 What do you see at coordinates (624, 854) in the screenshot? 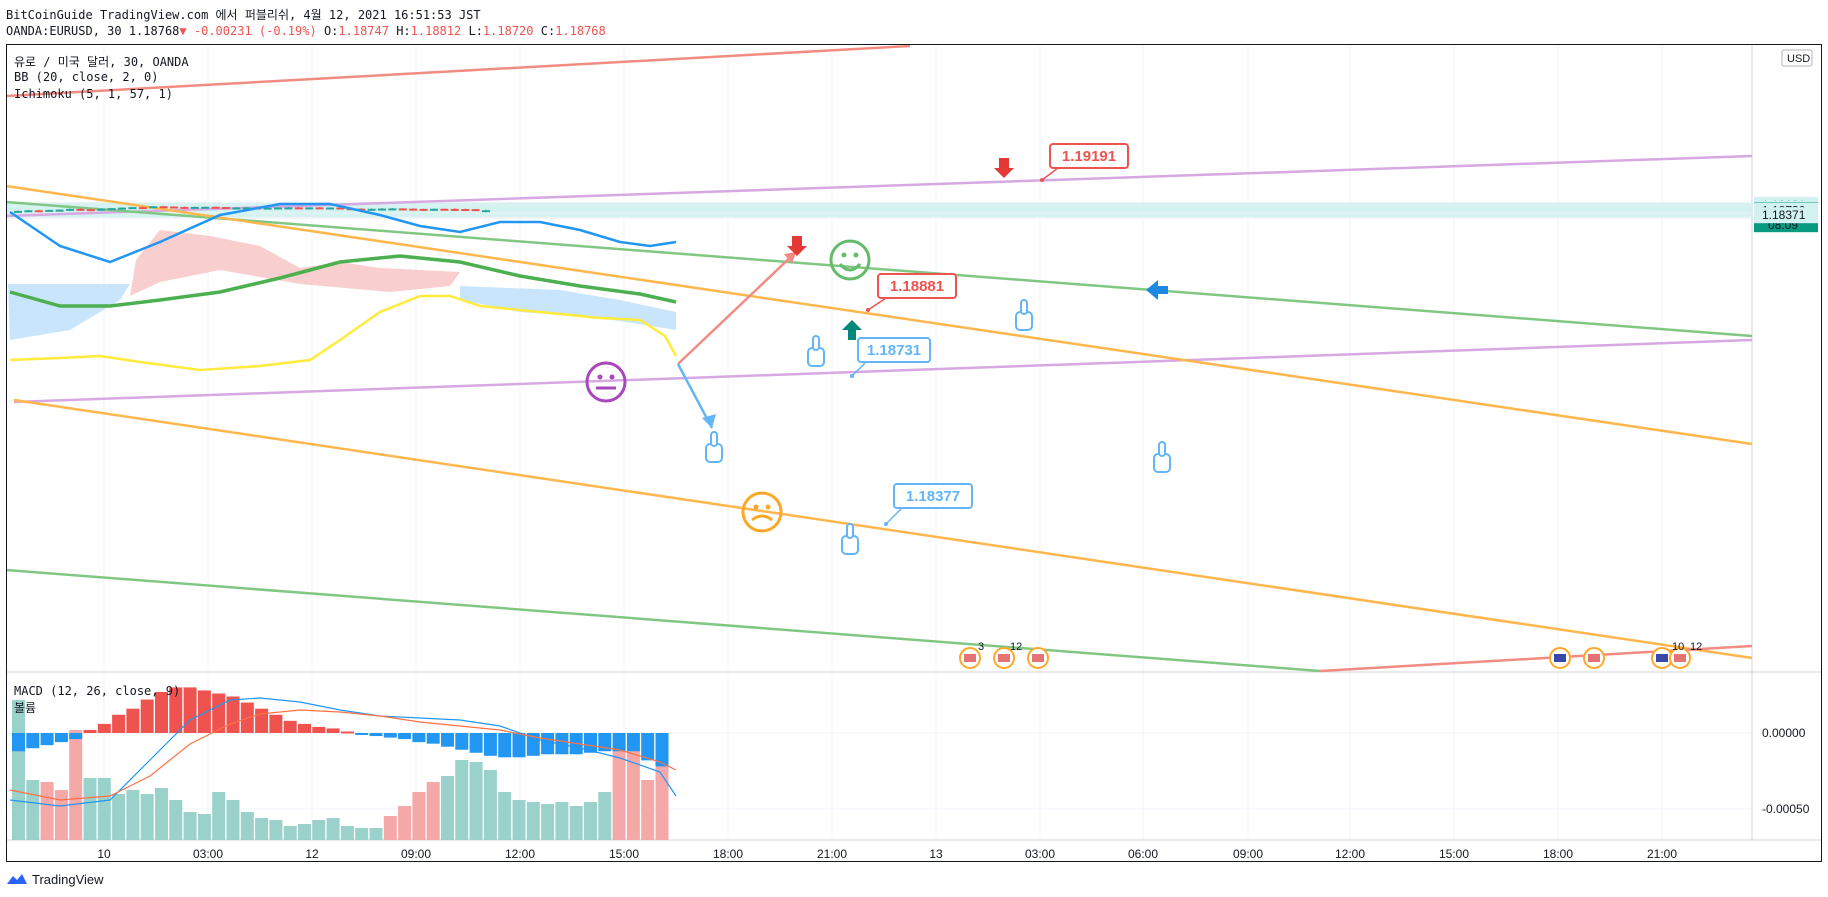
I see `time-tick-5: 15:00` at bounding box center [624, 854].